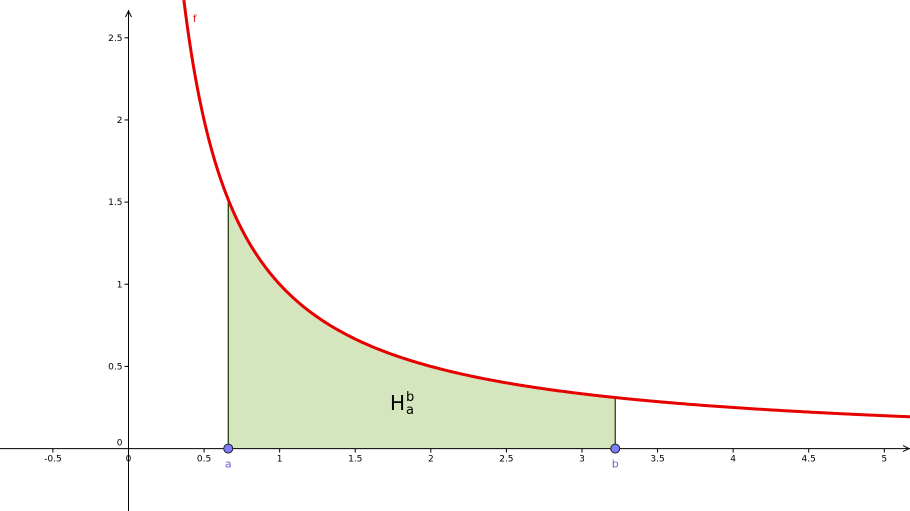 This screenshot has width=910, height=511. Describe the element at coordinates (809, 460) in the screenshot. I see `x-tick-label: 4.5` at that location.